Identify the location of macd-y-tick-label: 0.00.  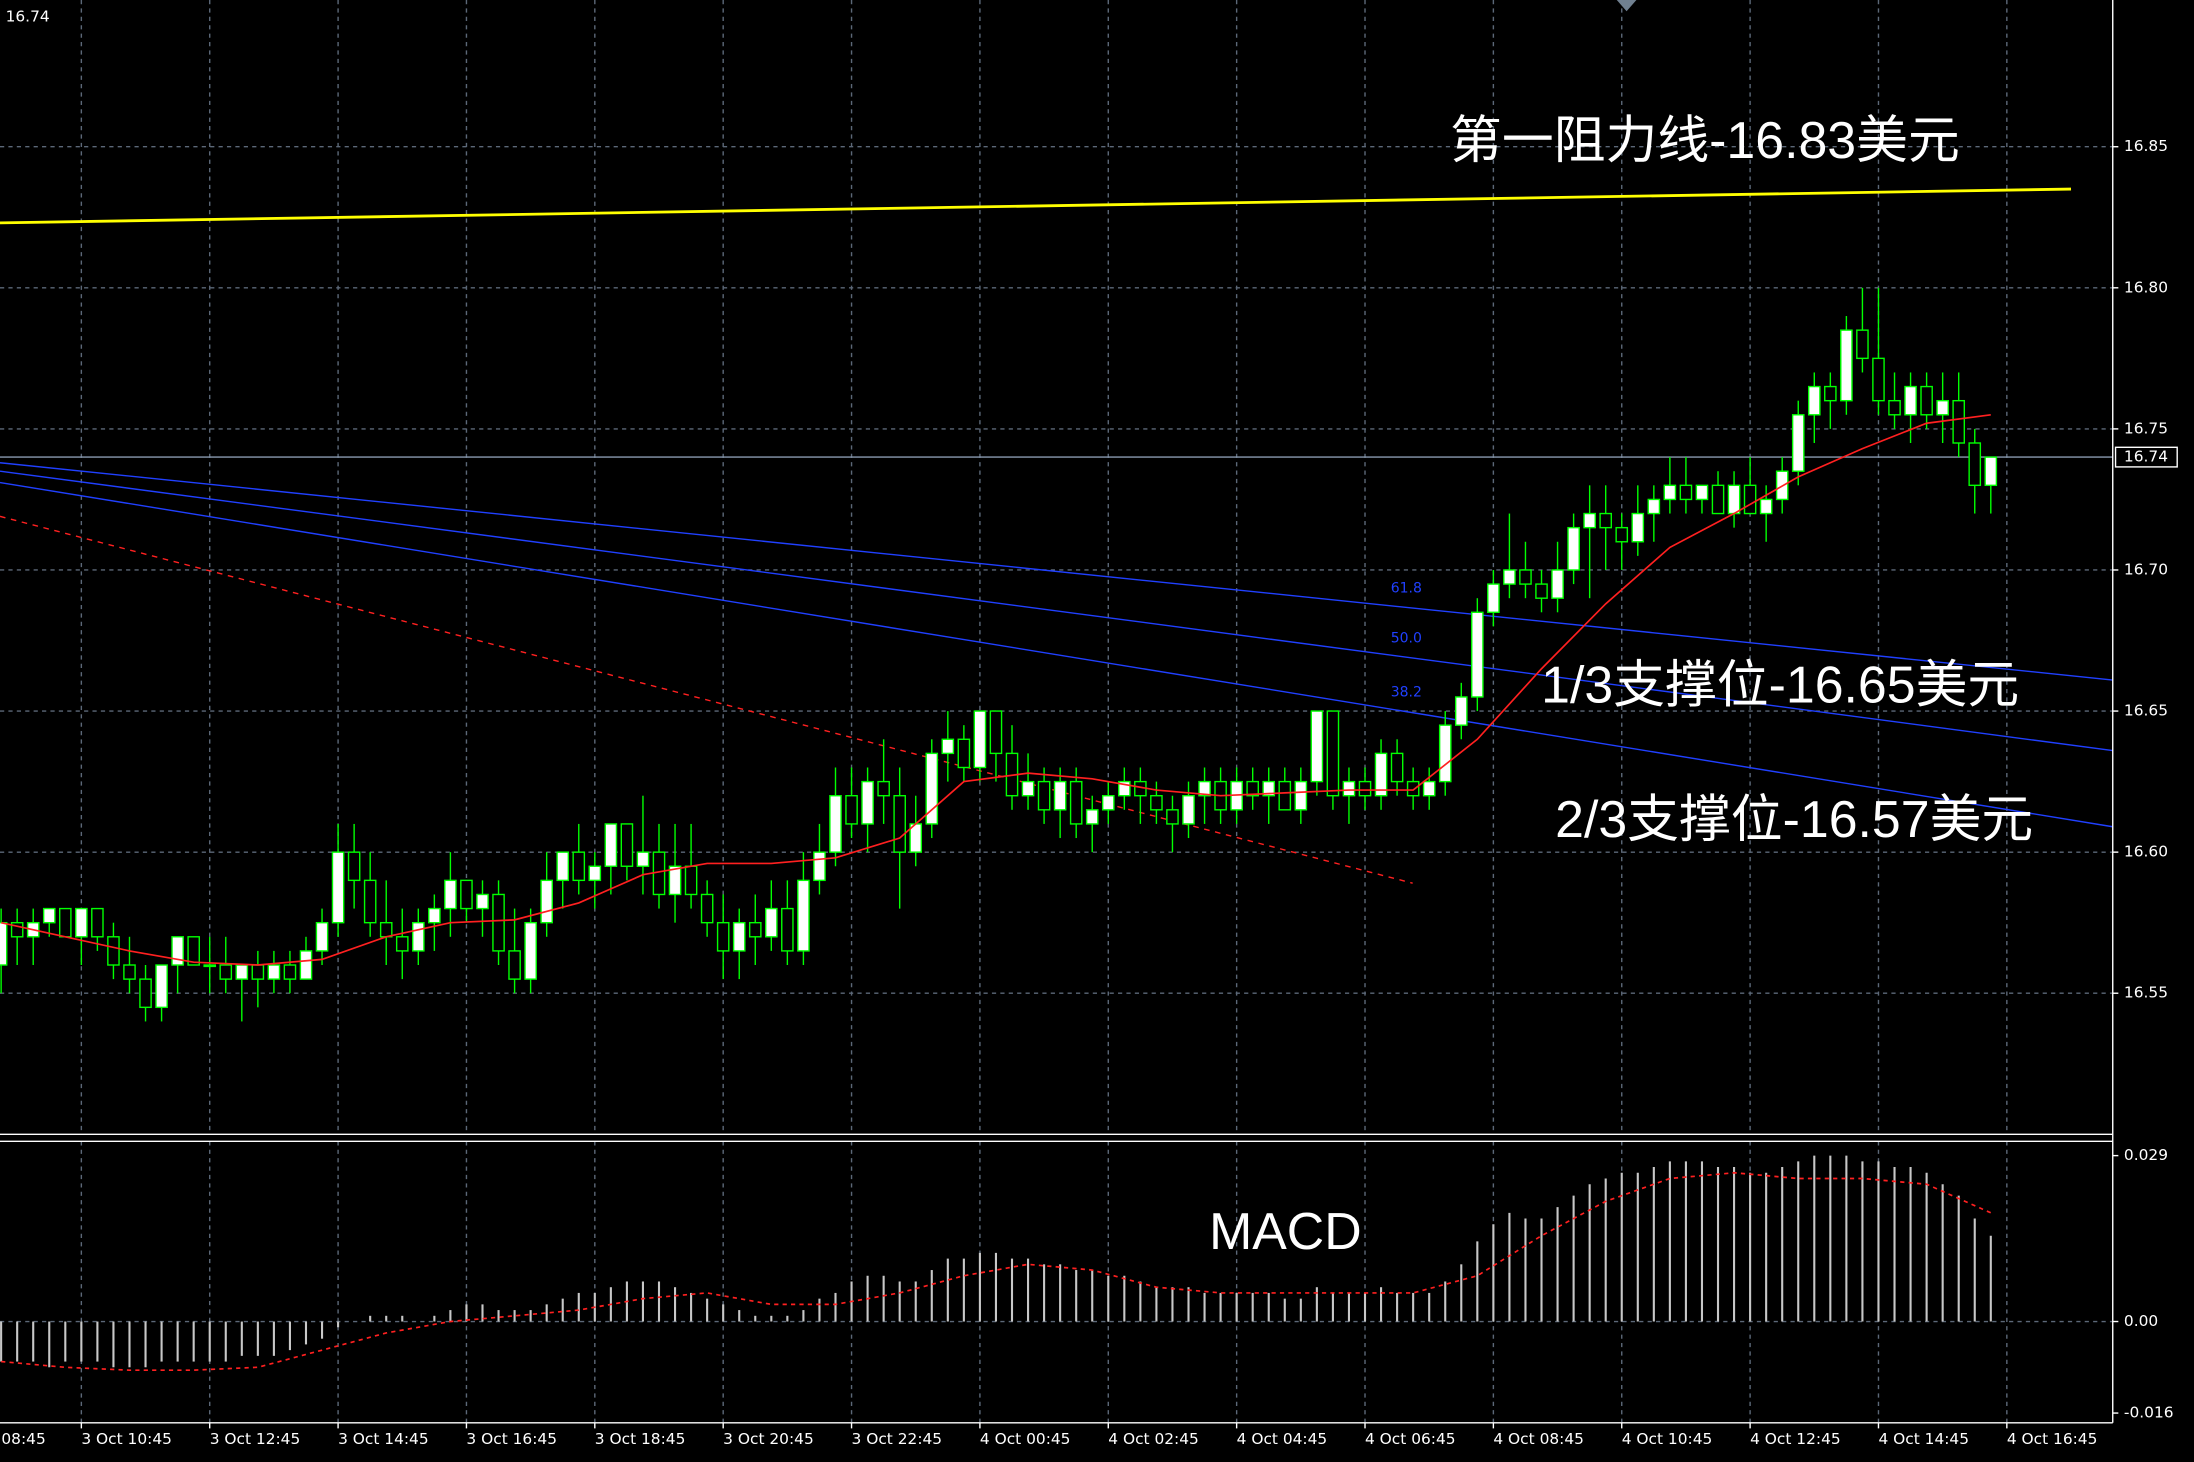
(2141, 1321).